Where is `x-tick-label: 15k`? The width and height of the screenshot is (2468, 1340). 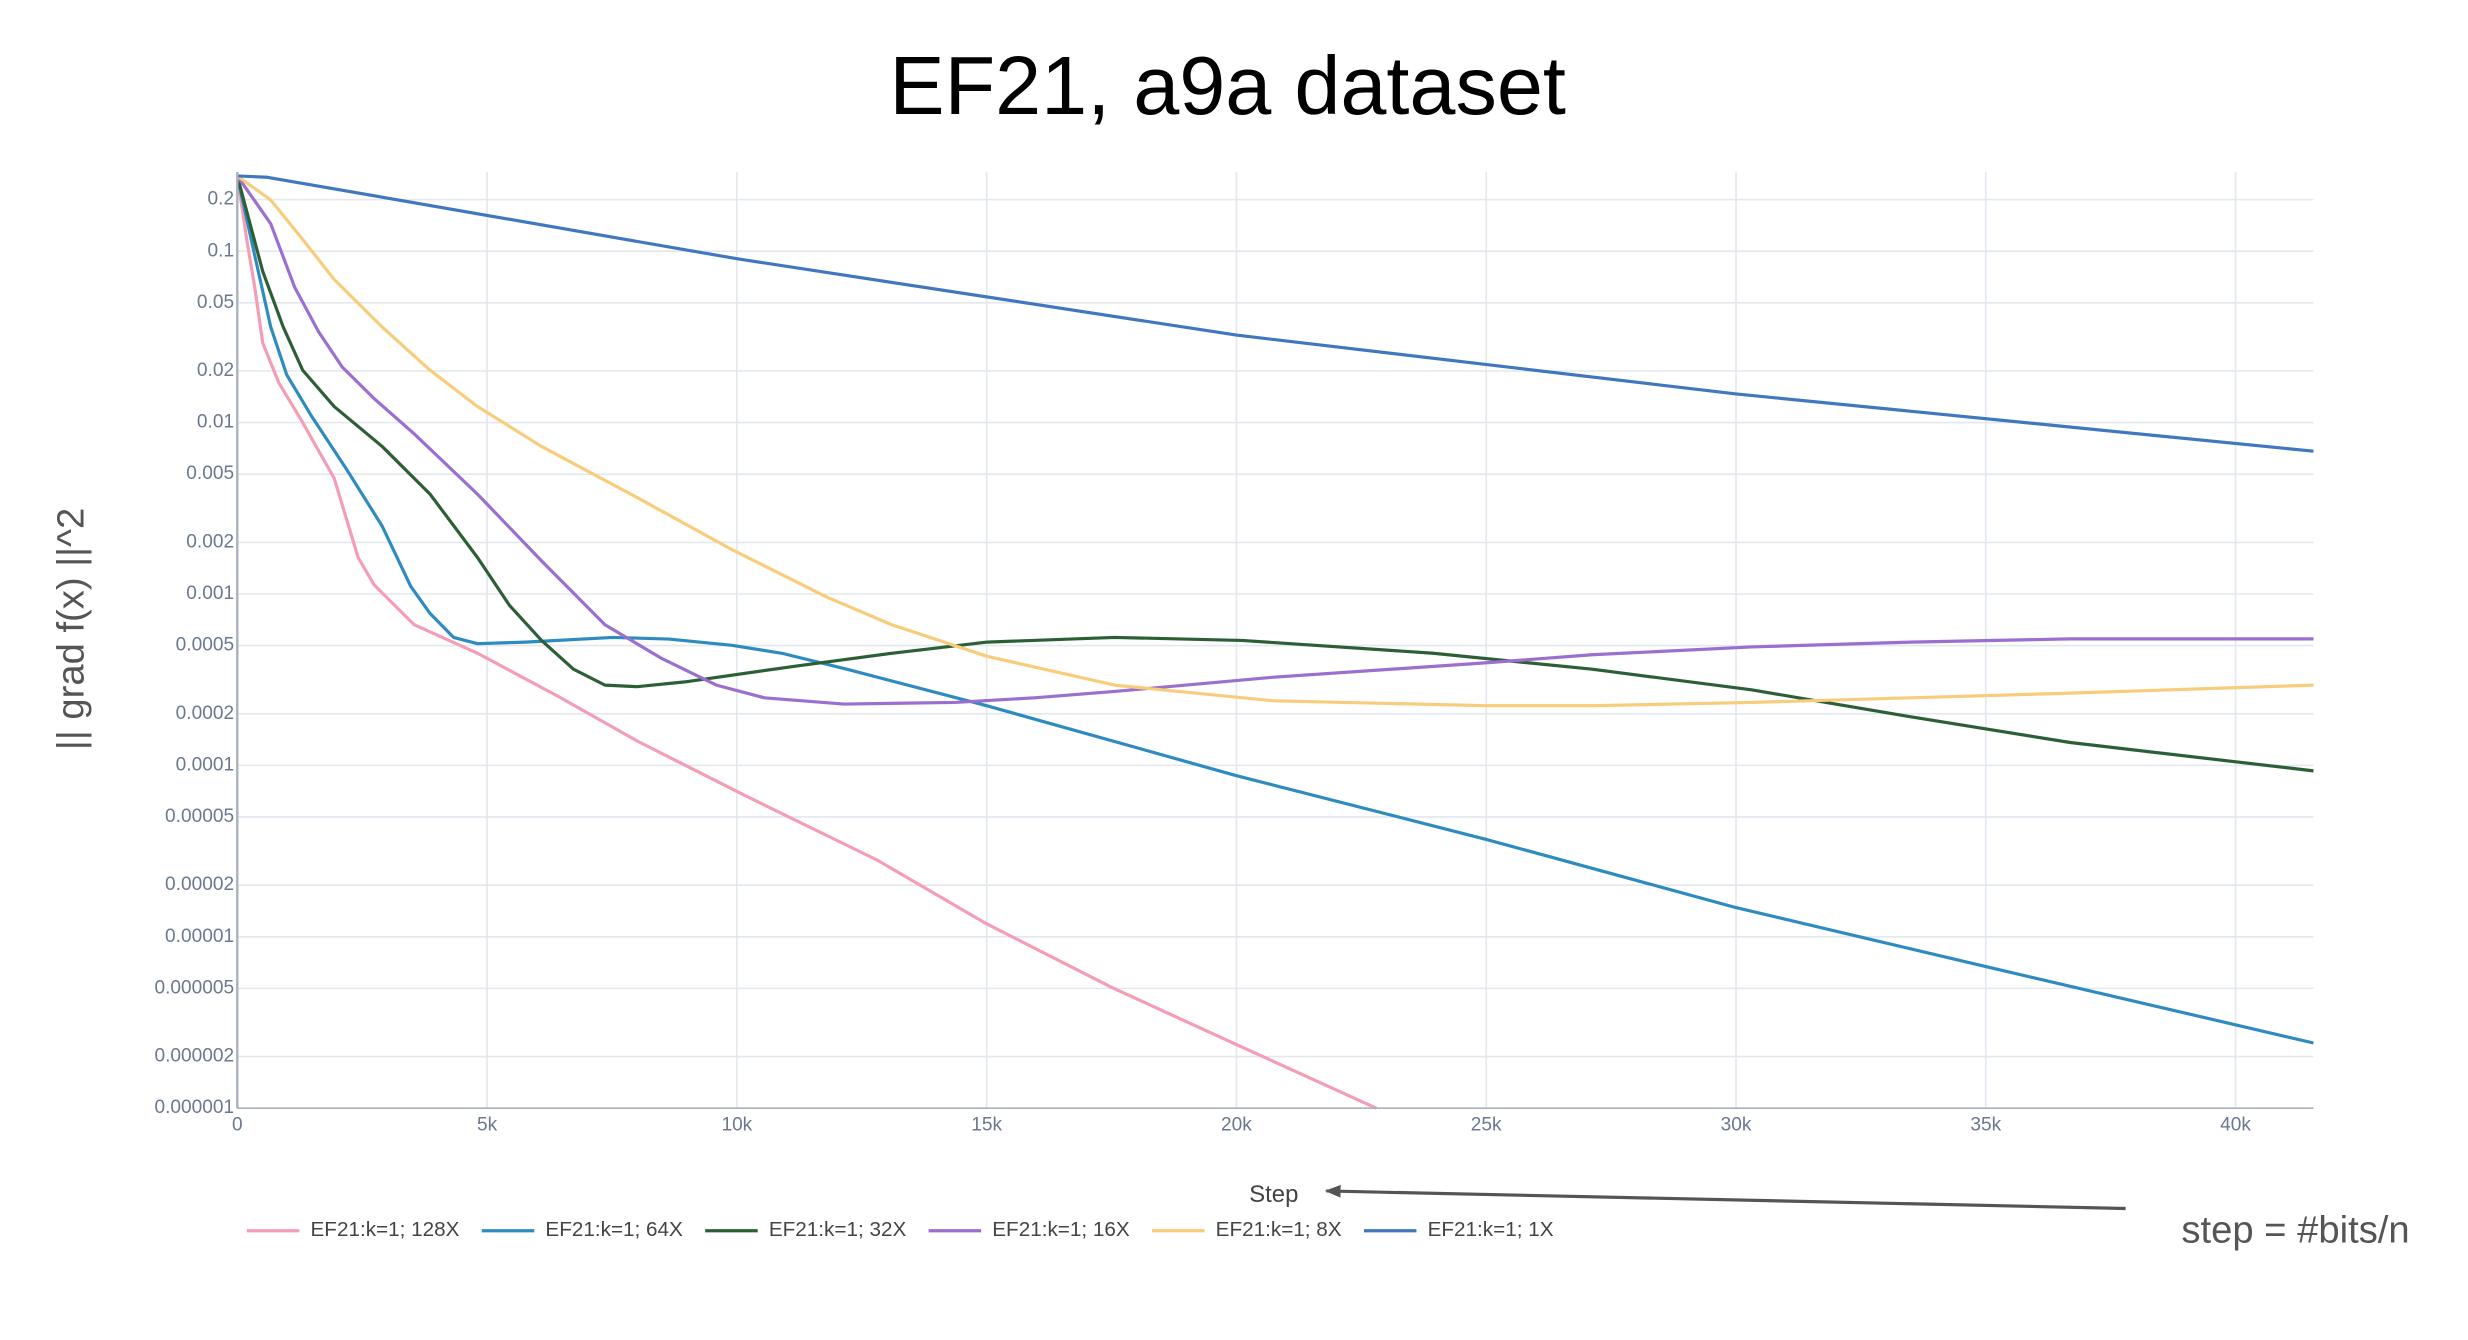 x-tick-label: 15k is located at coordinates (986, 1125).